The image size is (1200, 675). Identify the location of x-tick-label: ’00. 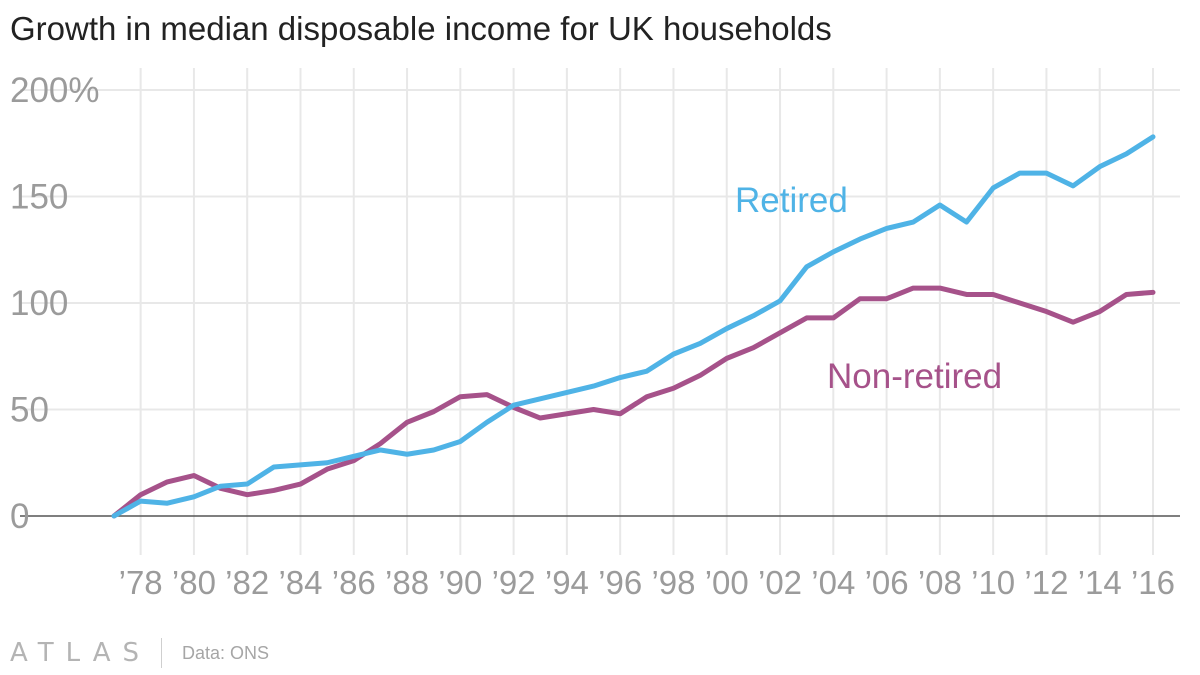
(727, 582).